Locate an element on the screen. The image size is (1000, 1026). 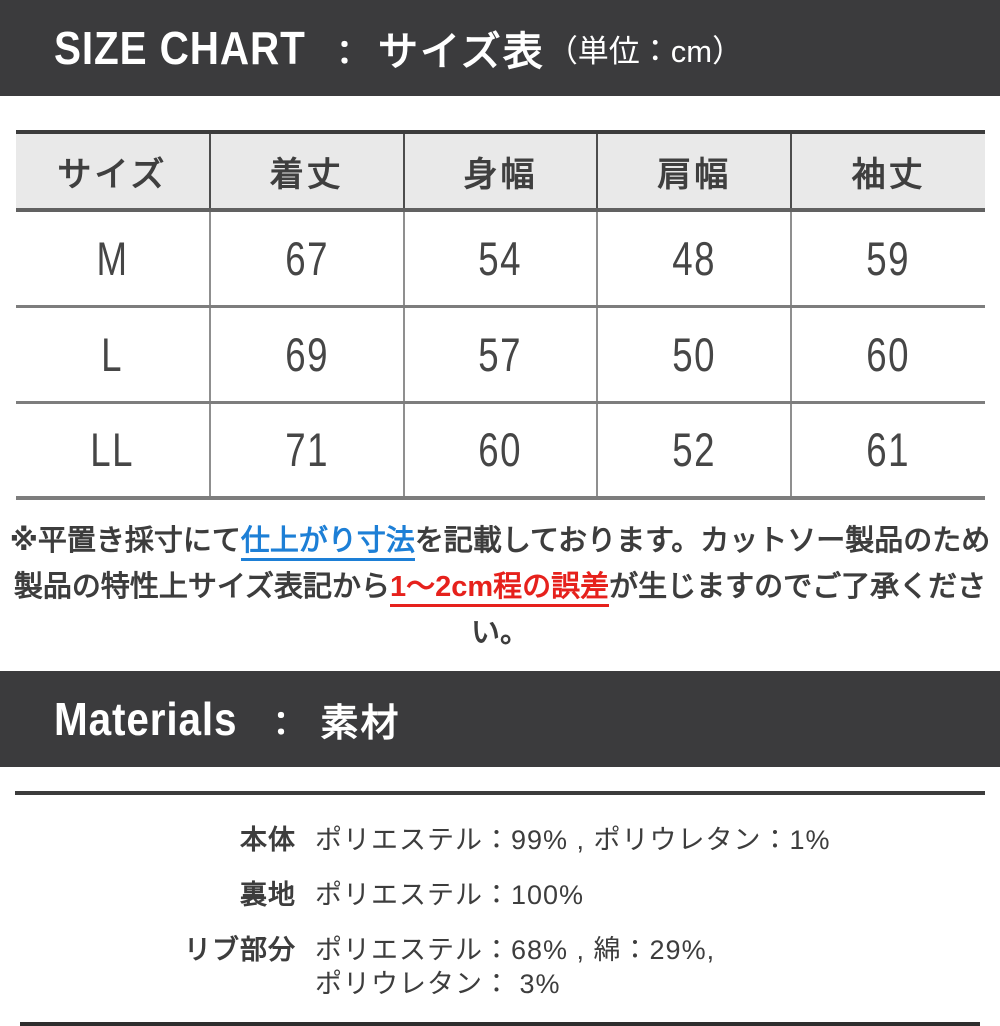
header-body-width: 身幅 is located at coordinates (500, 171).